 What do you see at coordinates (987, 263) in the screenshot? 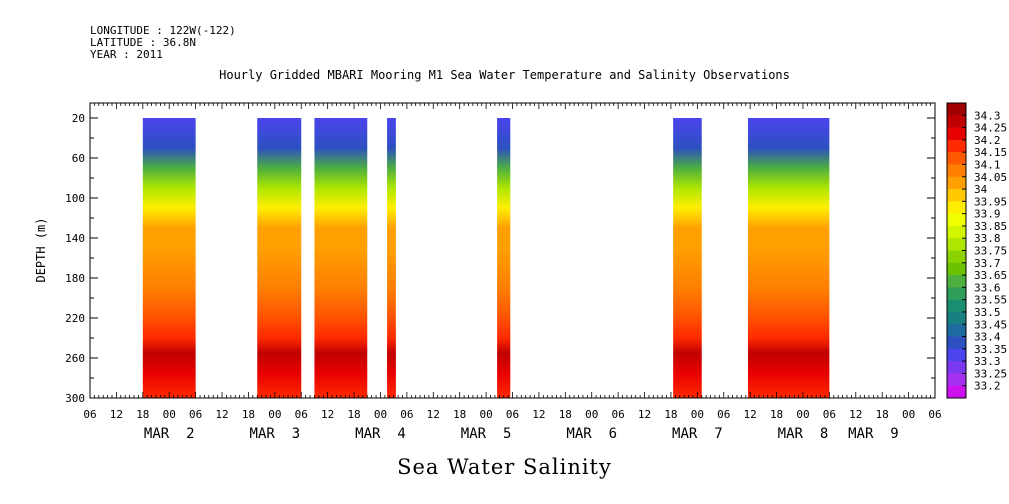
I see `colorbar-label: 33.7` at bounding box center [987, 263].